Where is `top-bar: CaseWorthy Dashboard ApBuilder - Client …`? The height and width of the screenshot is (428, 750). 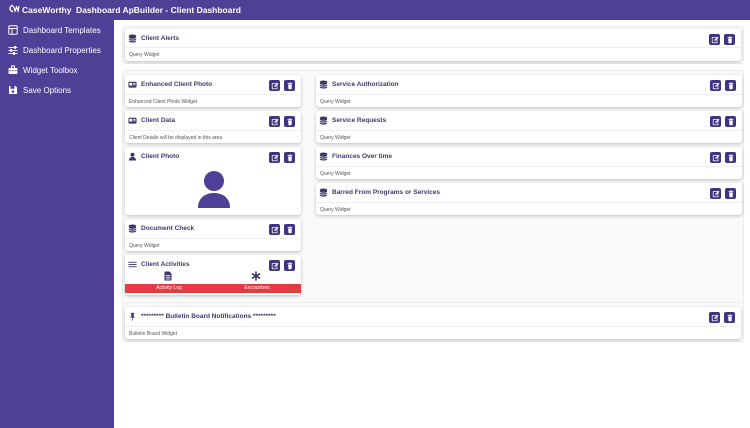
top-bar: CaseWorthy Dashboard ApBuilder - Client … is located at coordinates (375, 10).